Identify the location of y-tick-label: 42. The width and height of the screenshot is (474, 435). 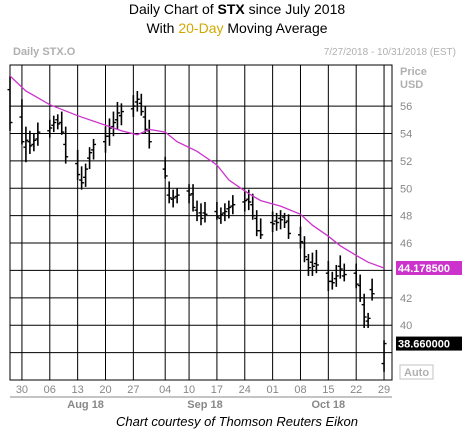
(406, 299).